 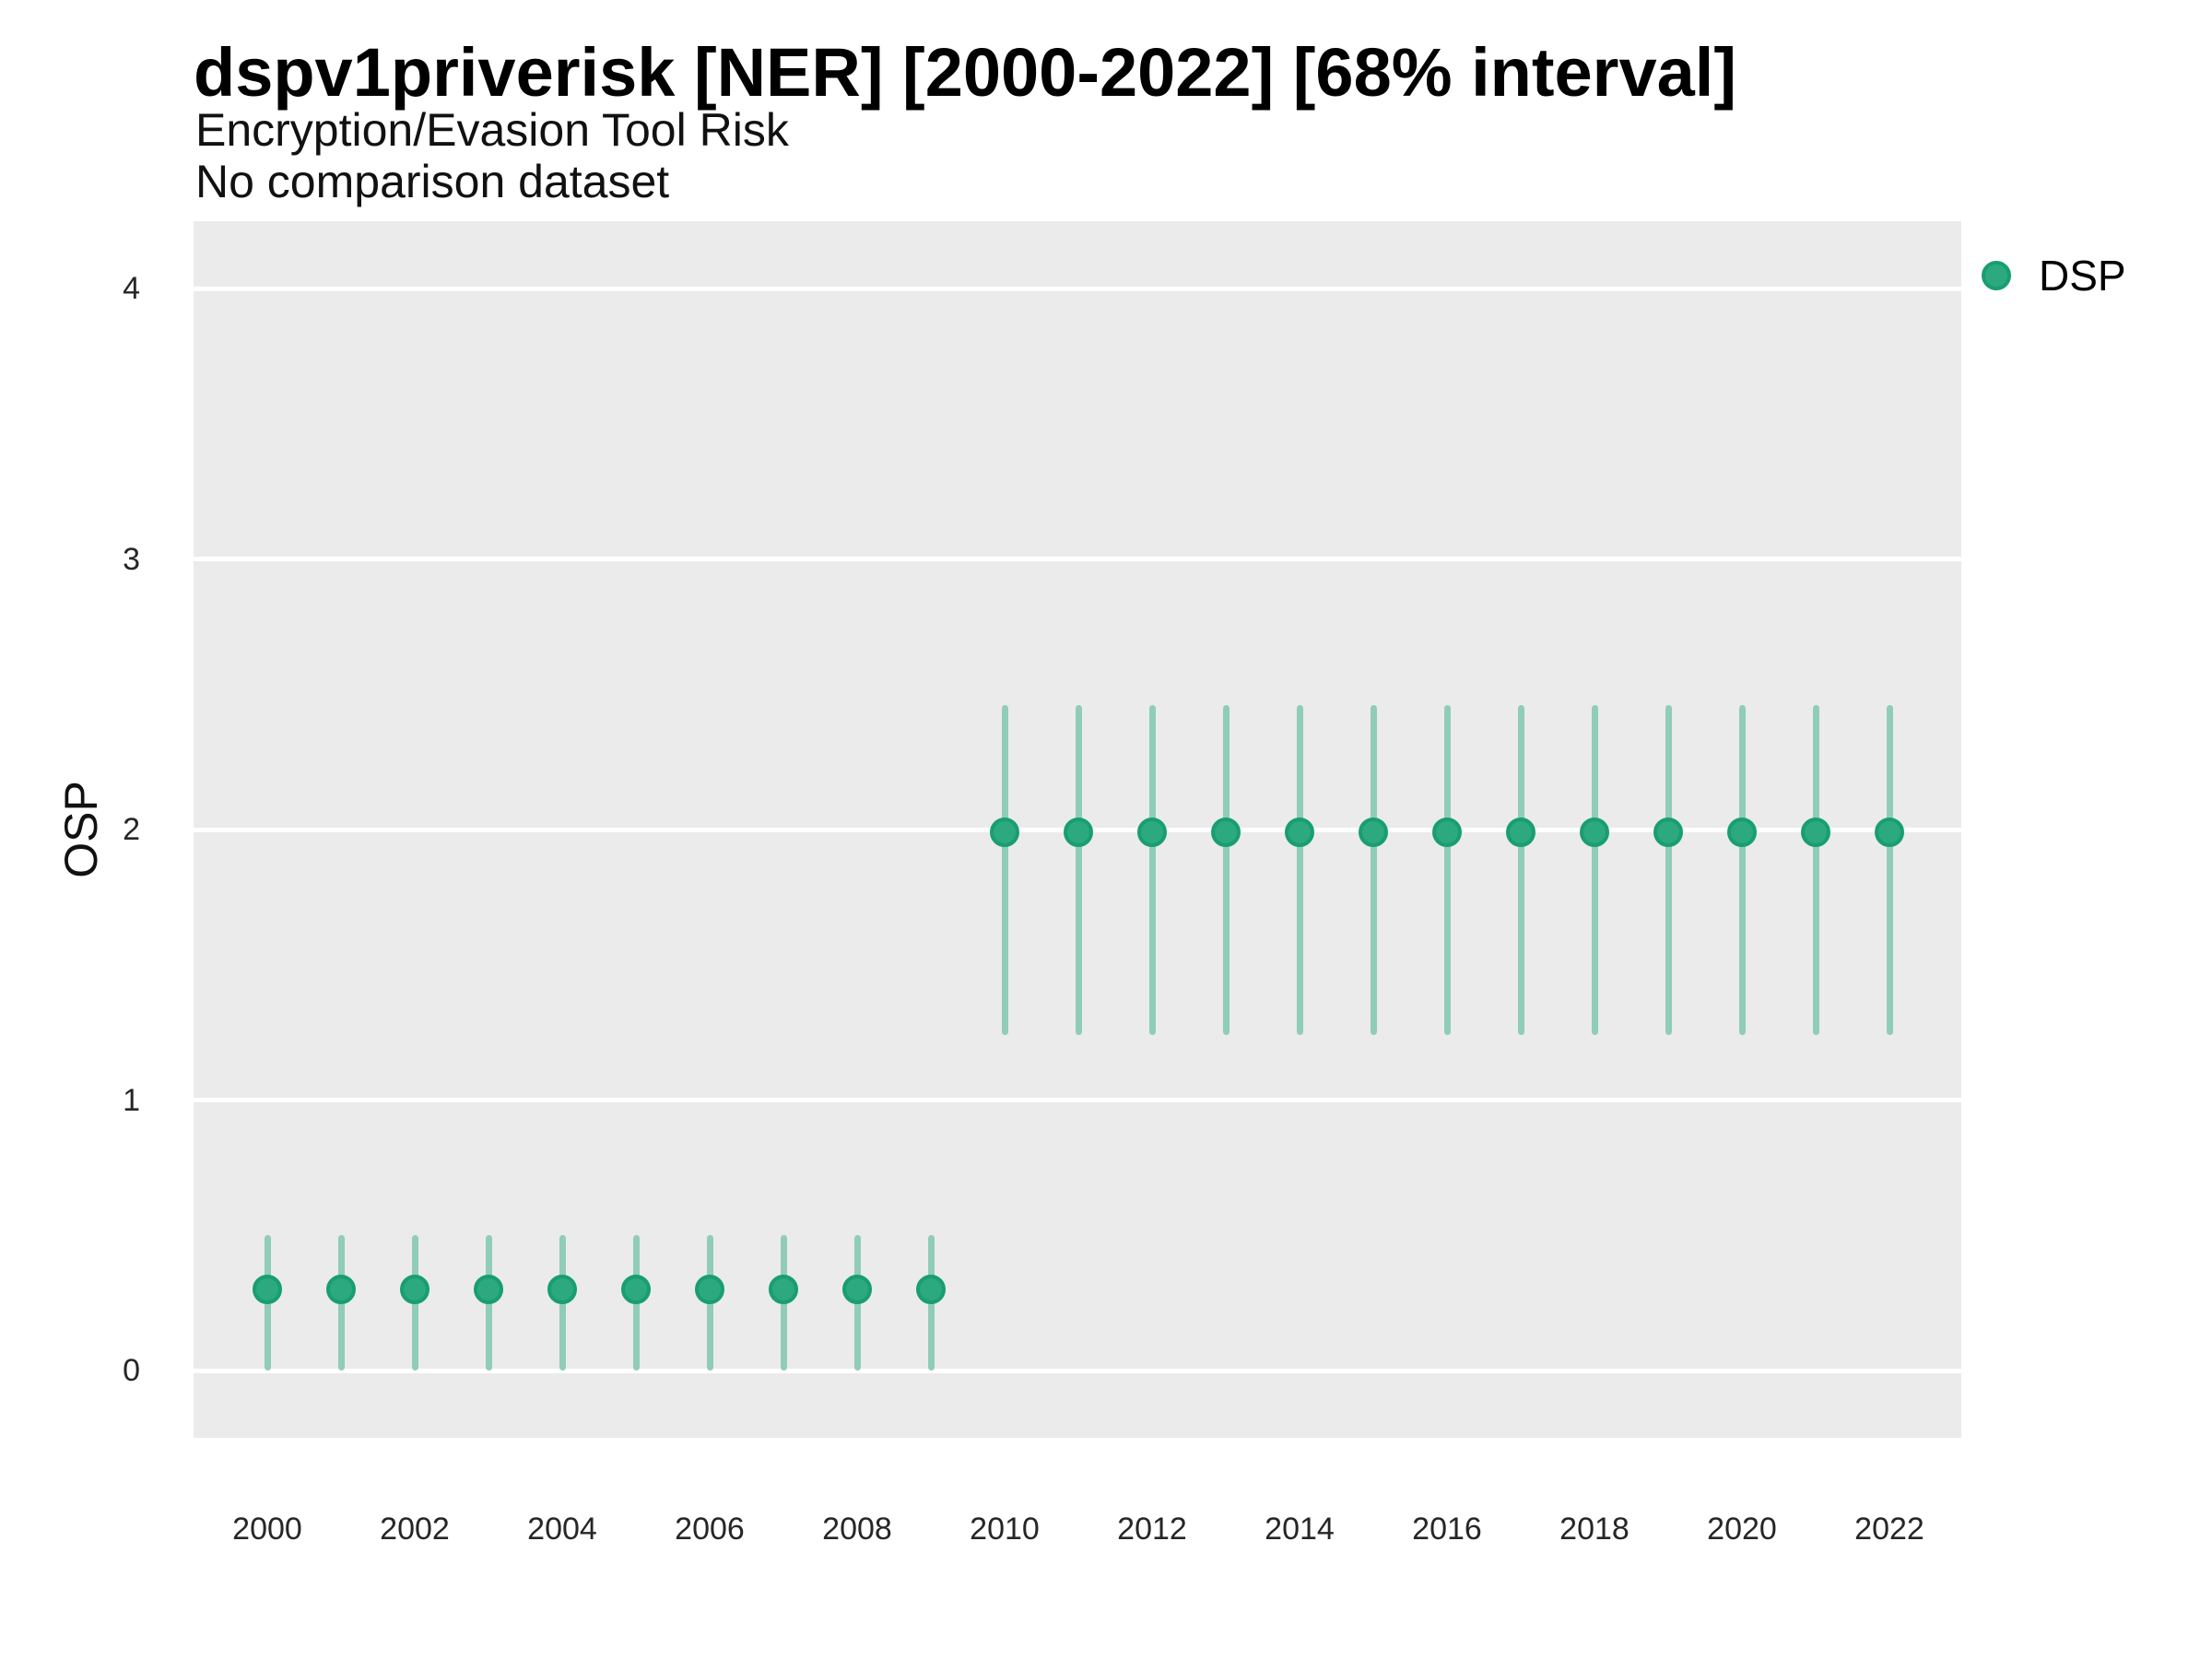 What do you see at coordinates (1300, 1529) in the screenshot?
I see `x-tick-label-2014: 2014` at bounding box center [1300, 1529].